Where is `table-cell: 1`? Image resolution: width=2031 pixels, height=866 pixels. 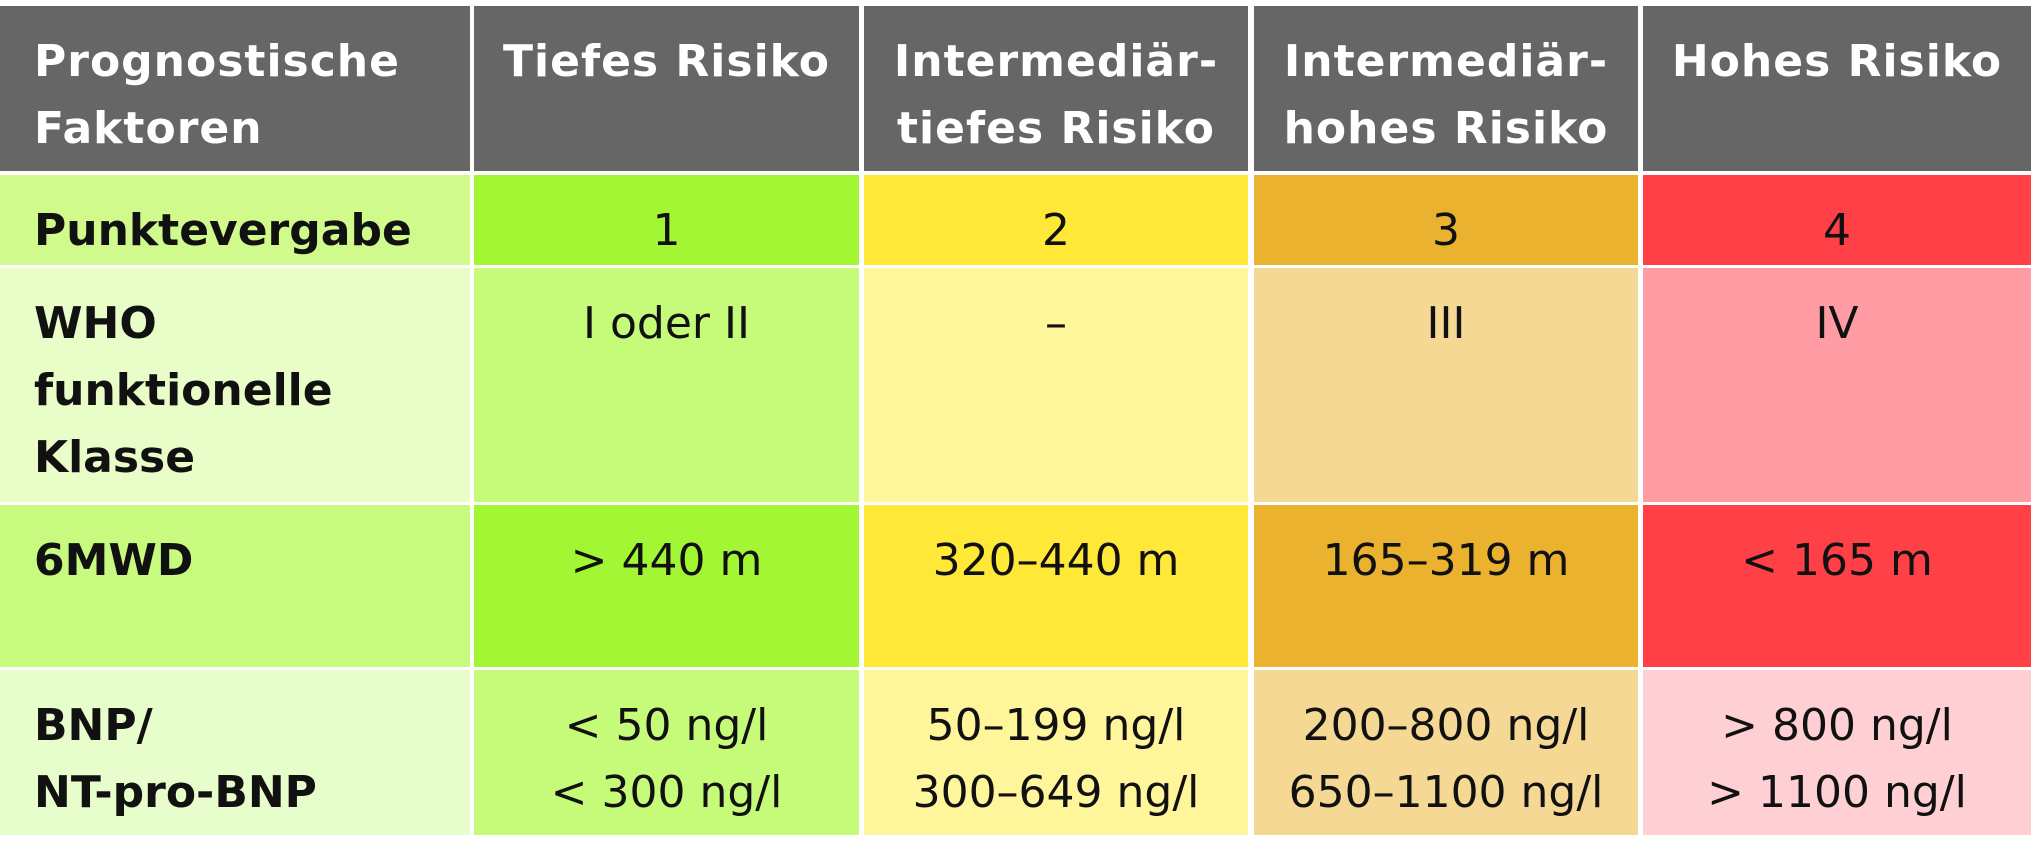 table-cell: 1 is located at coordinates (666, 220).